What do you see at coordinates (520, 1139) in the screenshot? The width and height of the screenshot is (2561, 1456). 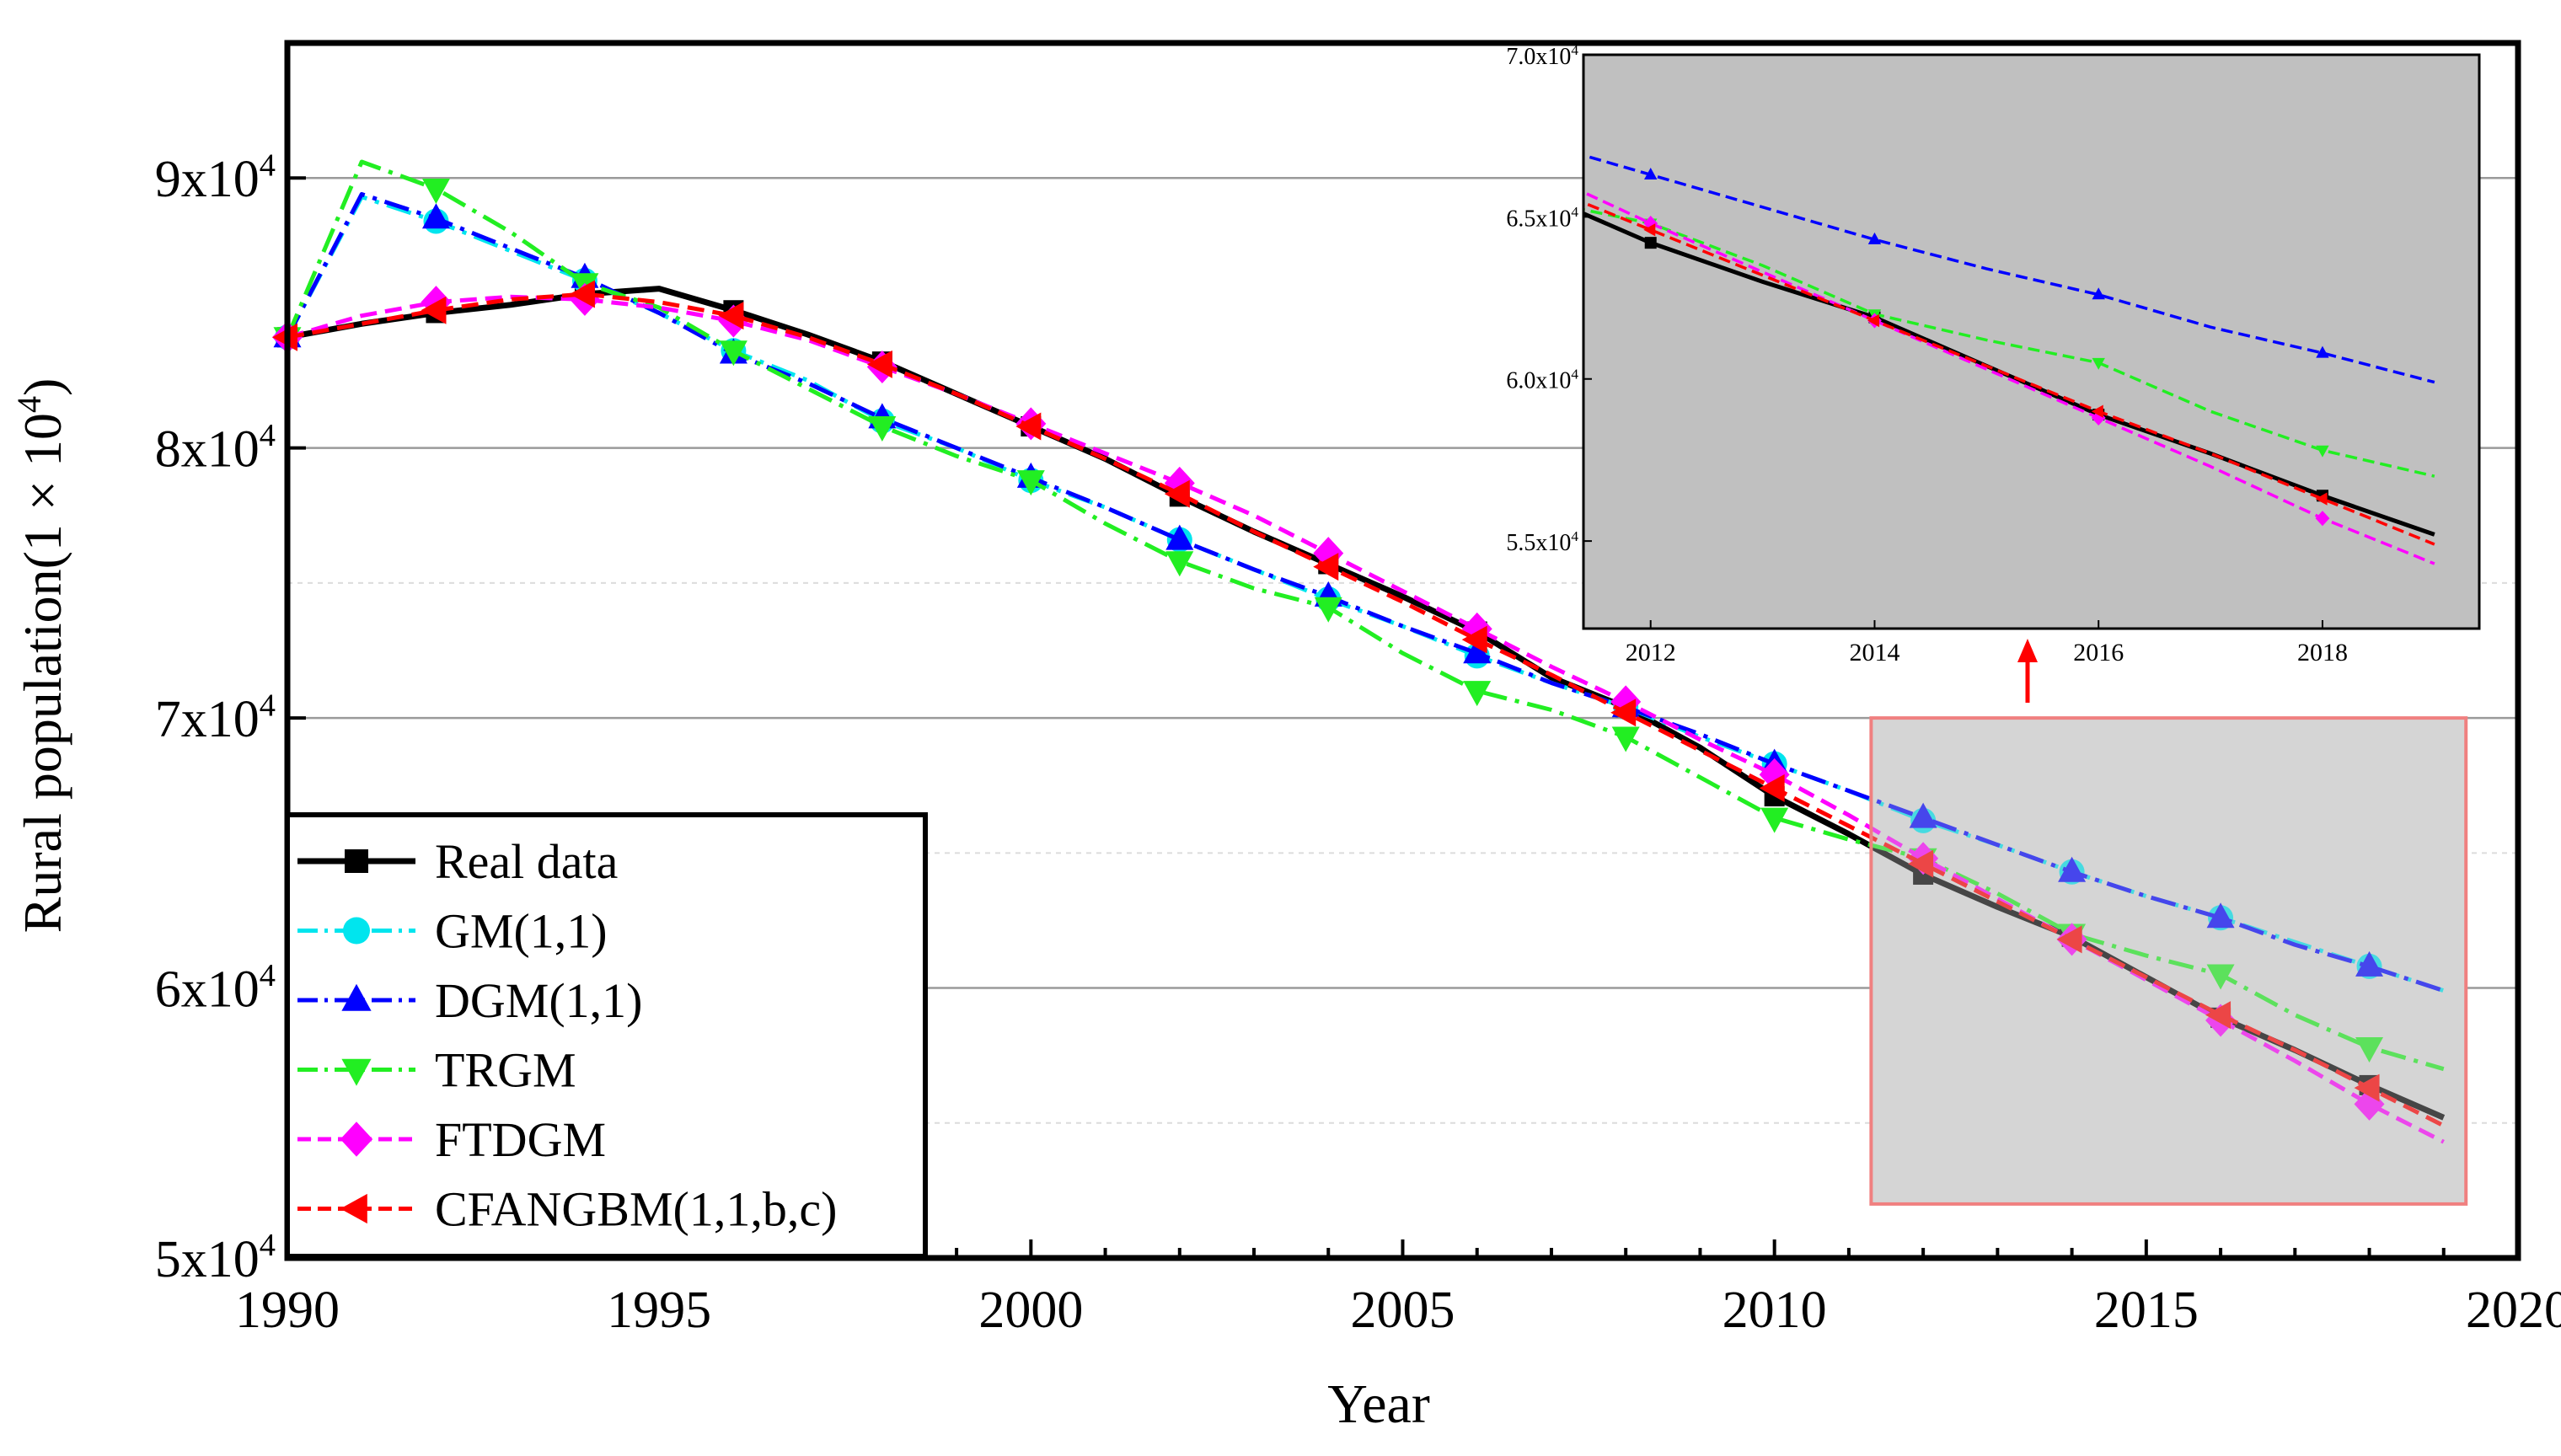 I see `legend-label: FTDGM` at bounding box center [520, 1139].